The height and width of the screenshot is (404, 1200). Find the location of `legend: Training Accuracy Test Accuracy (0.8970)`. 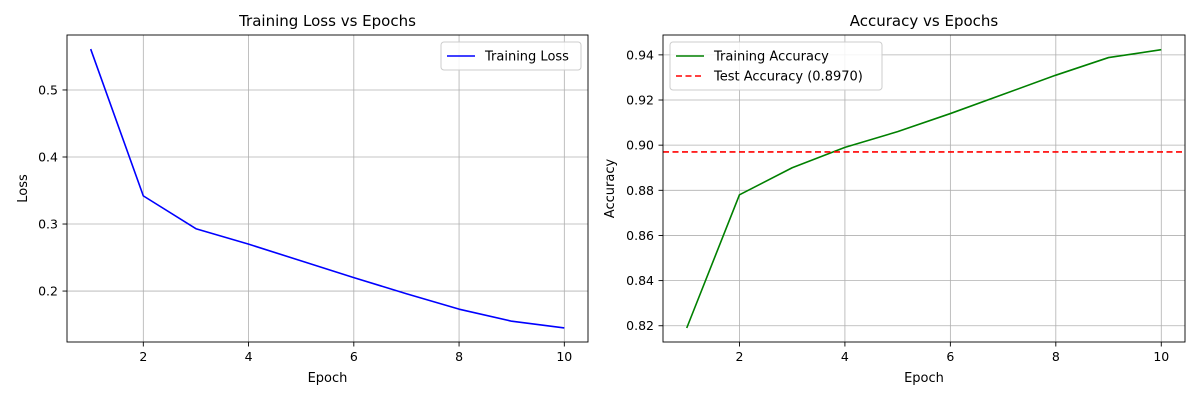

legend: Training Accuracy Test Accuracy (0.8970) is located at coordinates (776, 66).